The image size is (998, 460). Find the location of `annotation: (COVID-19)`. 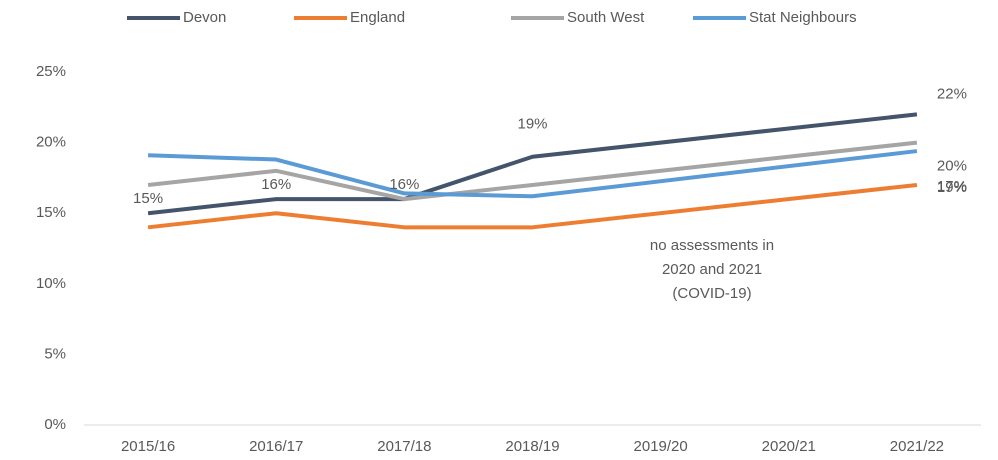

annotation: (COVID-19) is located at coordinates (711, 293).